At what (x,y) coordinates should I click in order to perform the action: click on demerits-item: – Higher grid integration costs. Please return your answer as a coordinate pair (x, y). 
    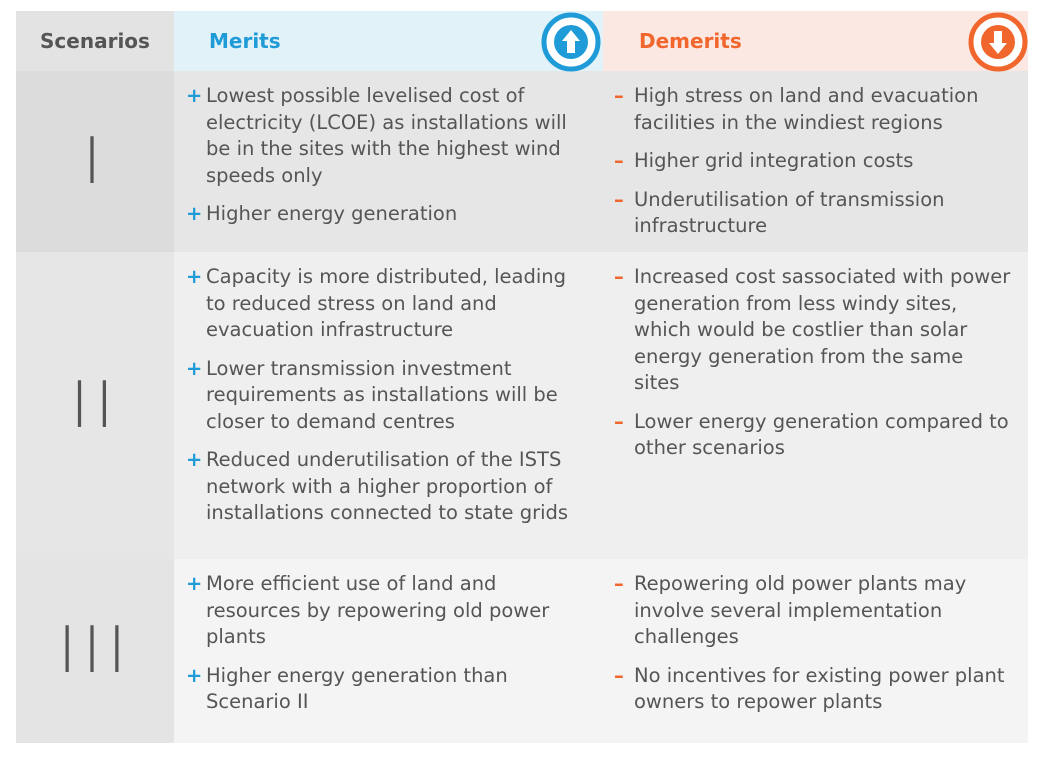
    Looking at the image, I should click on (814, 161).